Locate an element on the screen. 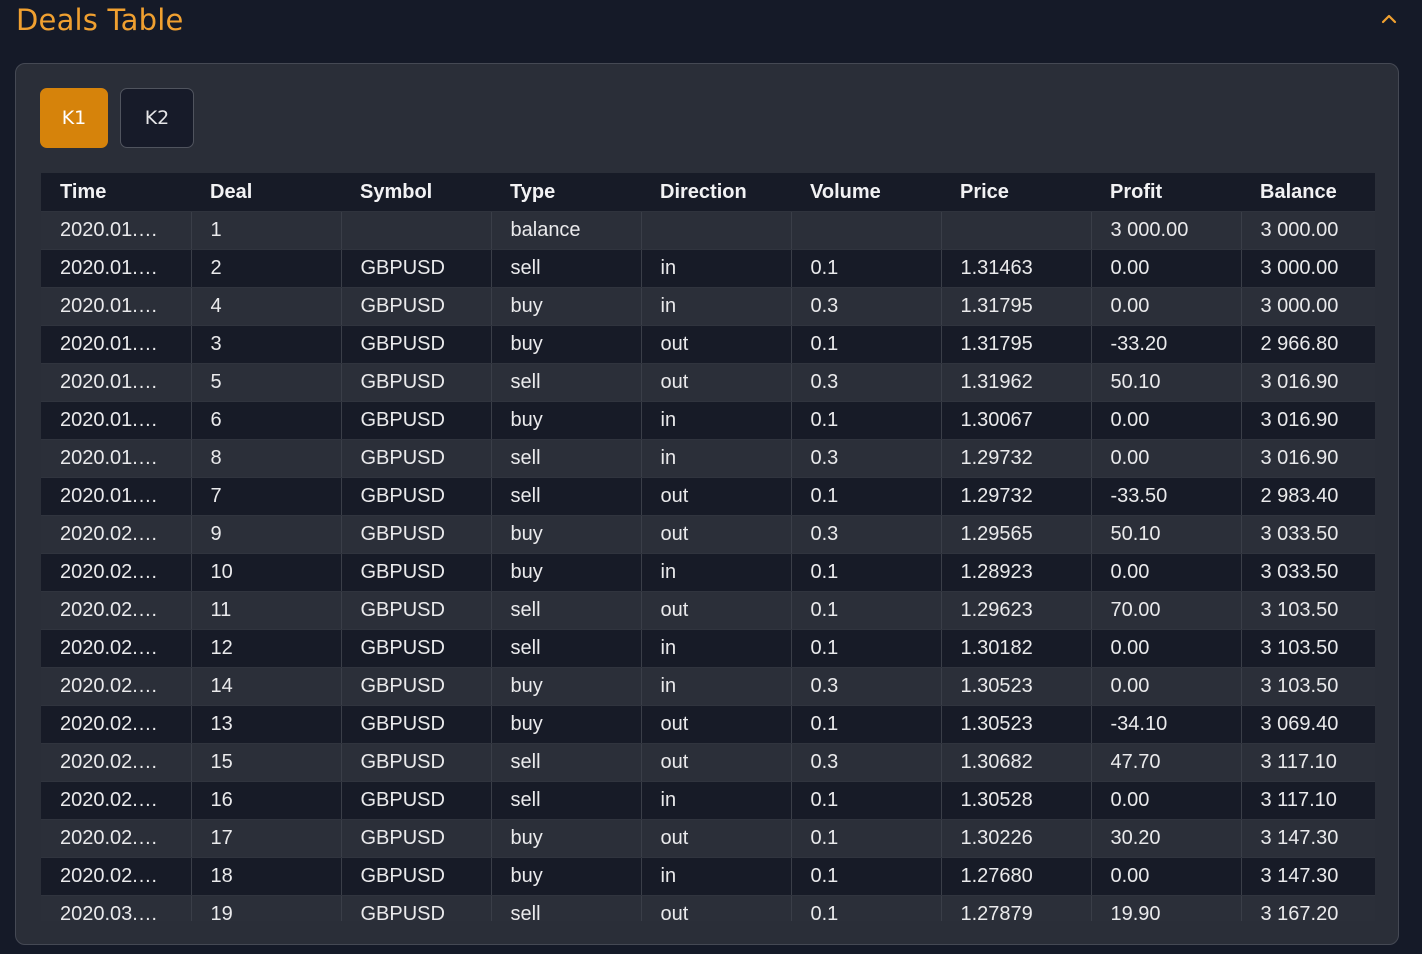 The width and height of the screenshot is (1422, 954). table-row: 2020.01.… 1 balance 3 000.00 3 000.00 is located at coordinates (708, 230).